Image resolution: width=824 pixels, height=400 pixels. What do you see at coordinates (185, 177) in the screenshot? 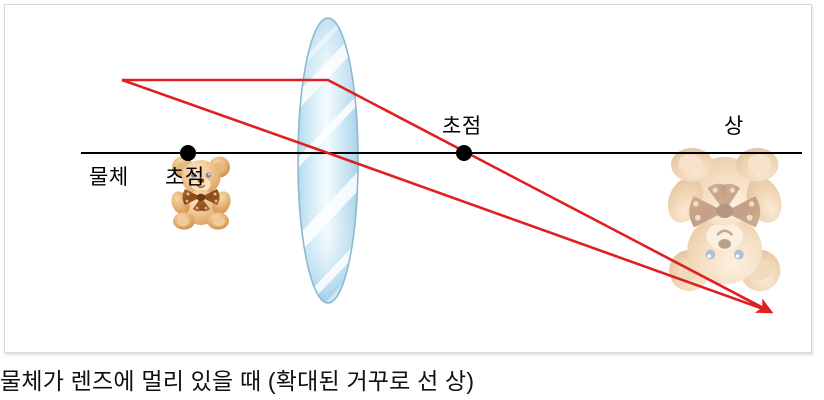
I see `label-focus-left: 초점` at bounding box center [185, 177].